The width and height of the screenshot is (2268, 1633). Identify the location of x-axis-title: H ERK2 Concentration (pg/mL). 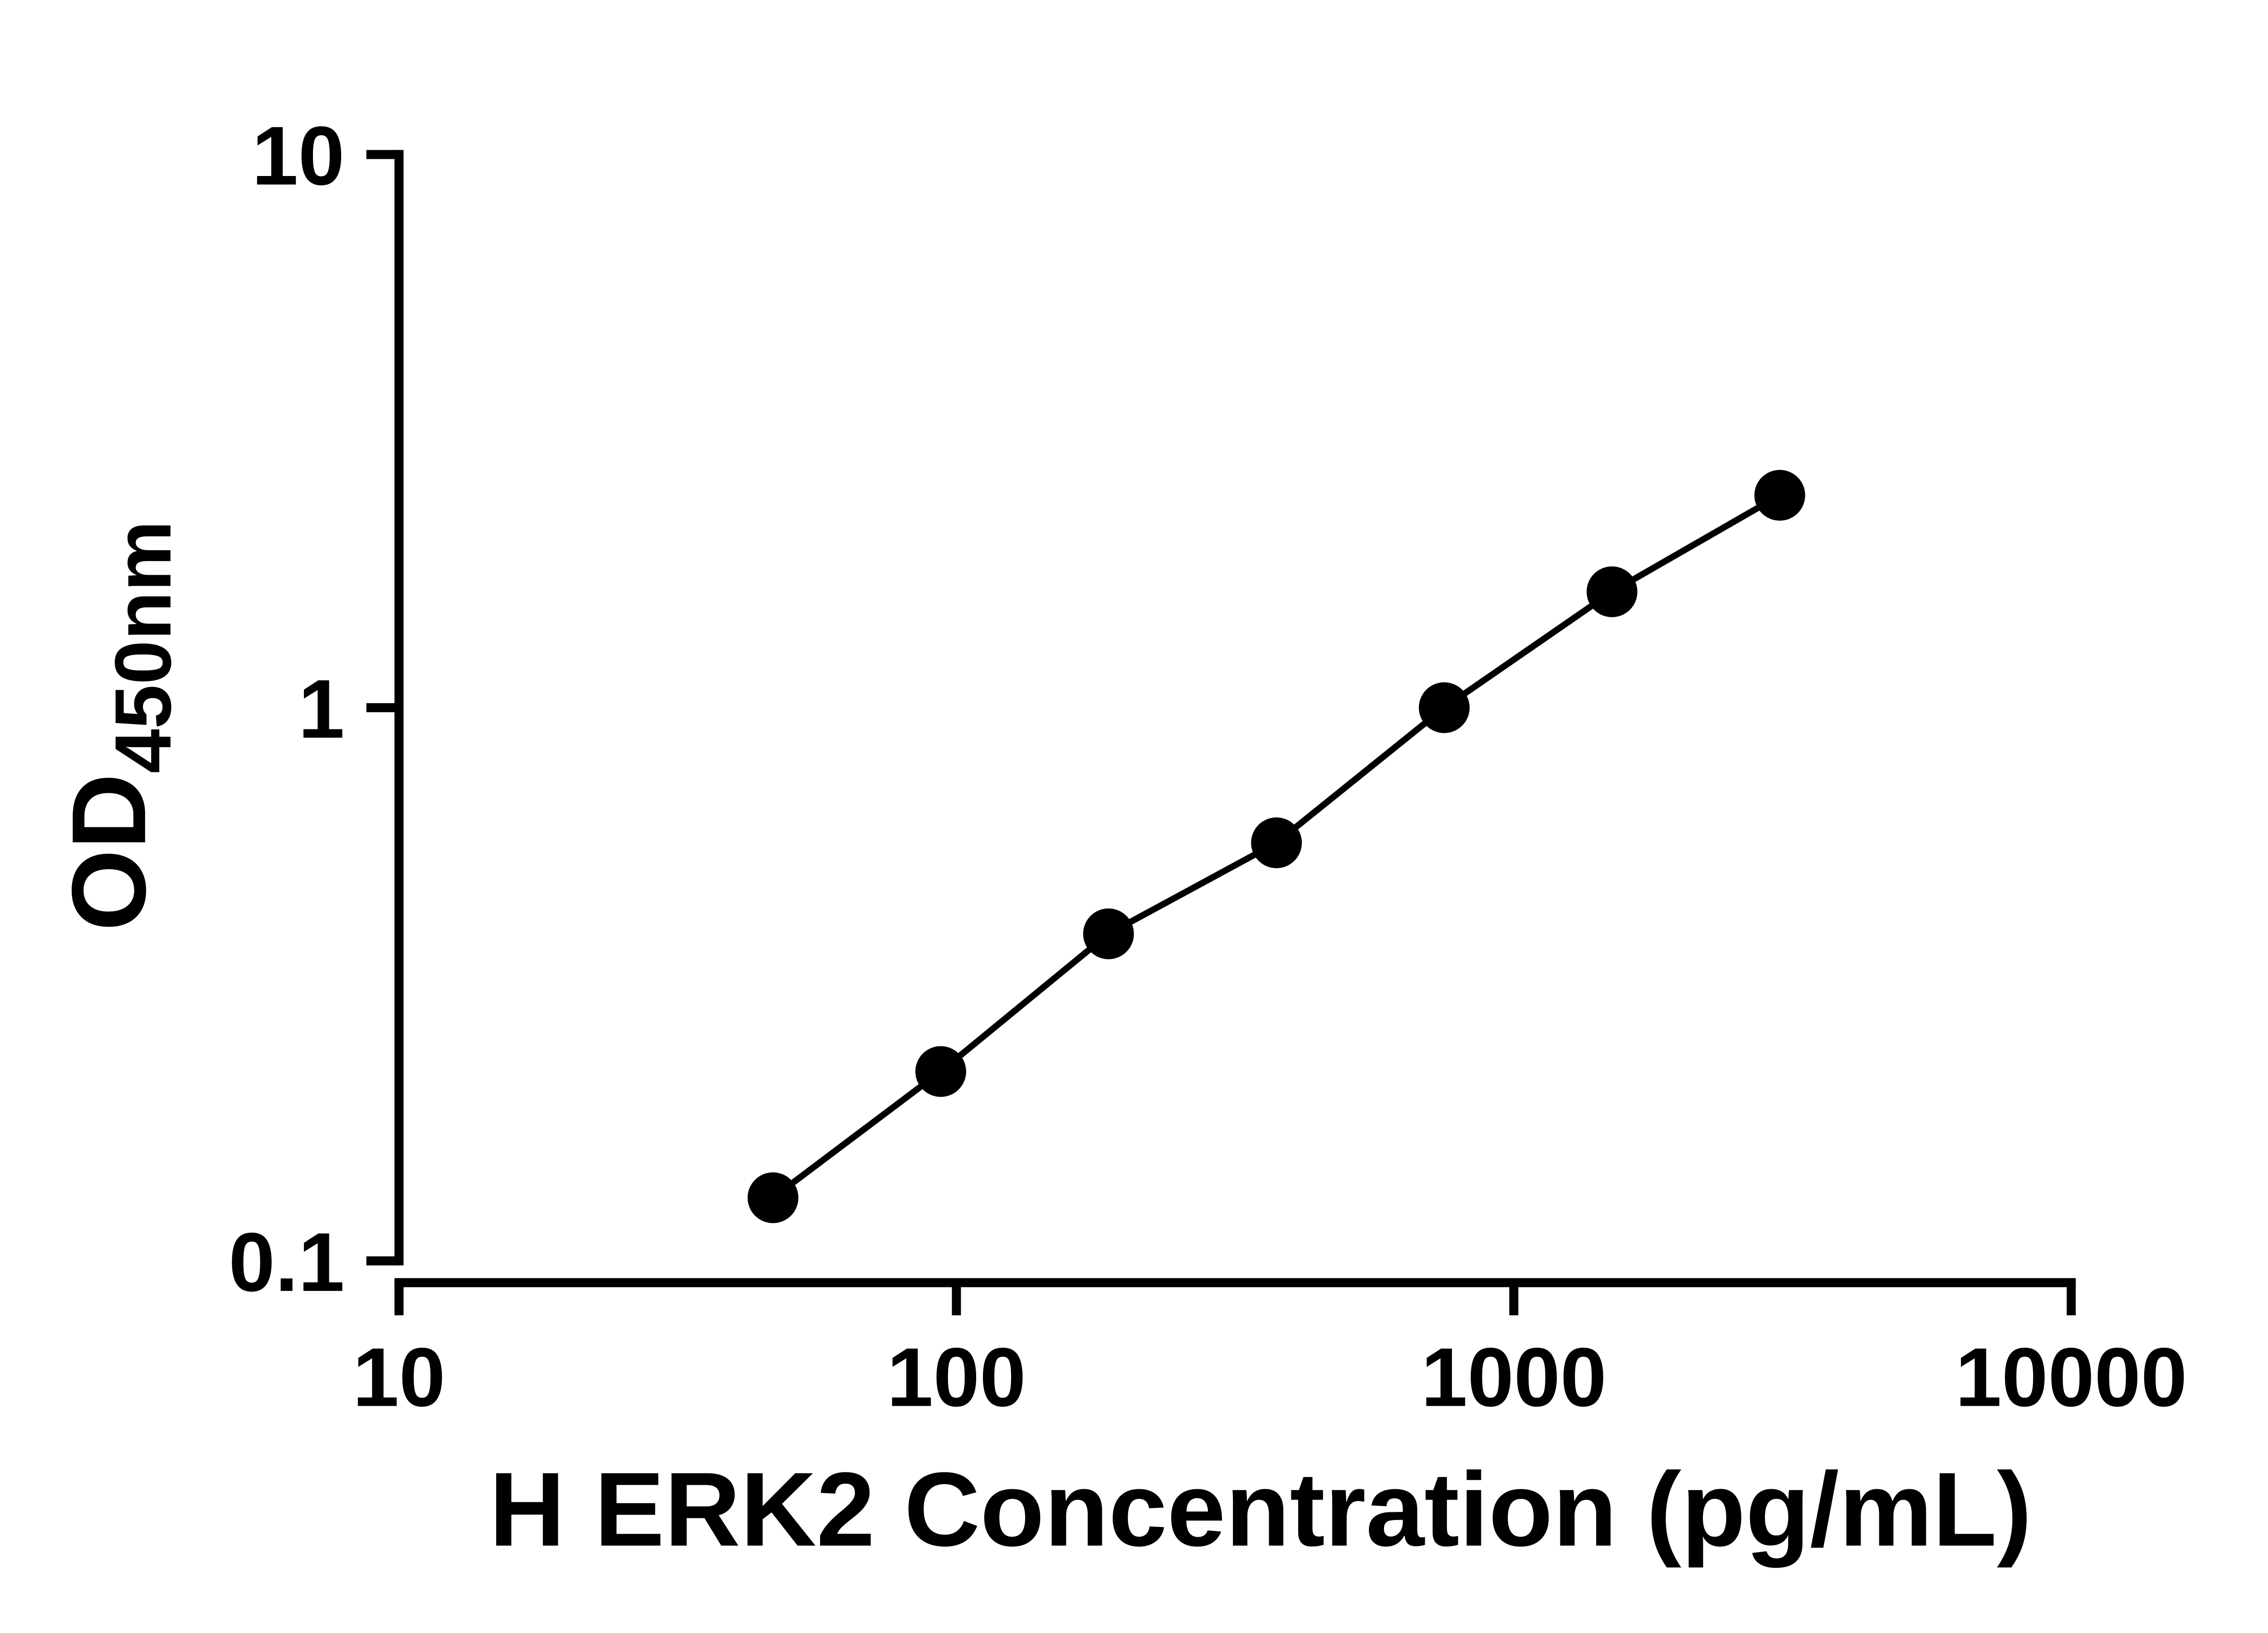
(1260, 1509).